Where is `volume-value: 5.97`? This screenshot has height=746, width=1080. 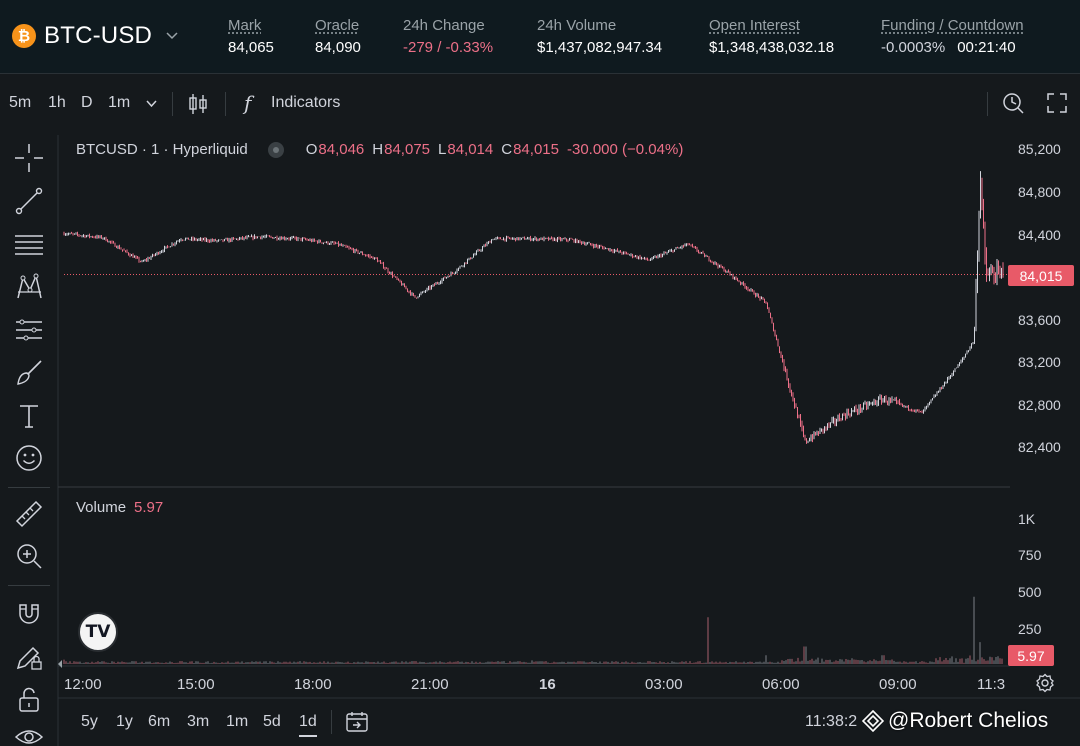 volume-value: 5.97 is located at coordinates (149, 507).